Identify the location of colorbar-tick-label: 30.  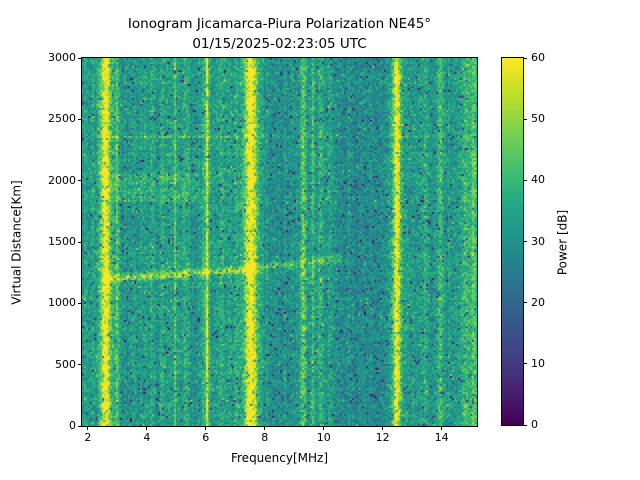
(538, 241).